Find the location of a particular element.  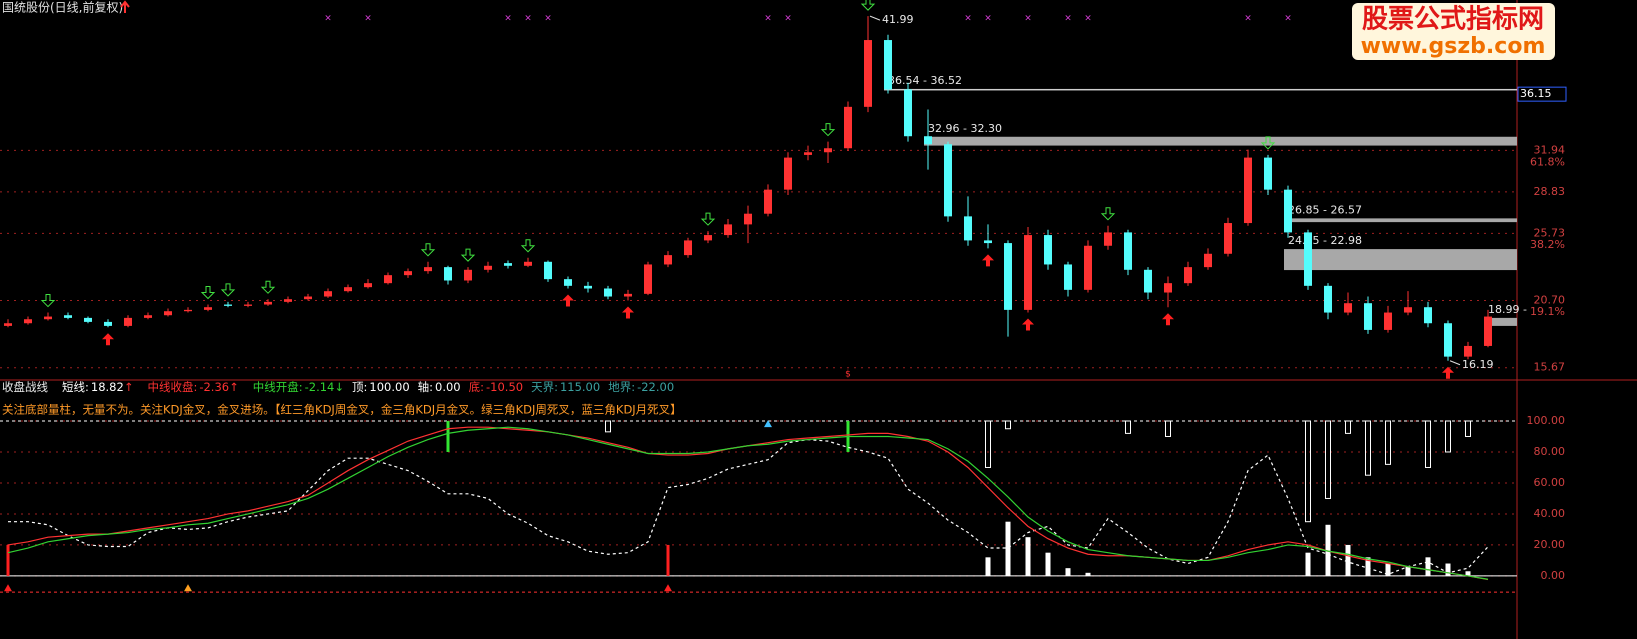

y-tick-label: 40.00 is located at coordinates (1550, 513).